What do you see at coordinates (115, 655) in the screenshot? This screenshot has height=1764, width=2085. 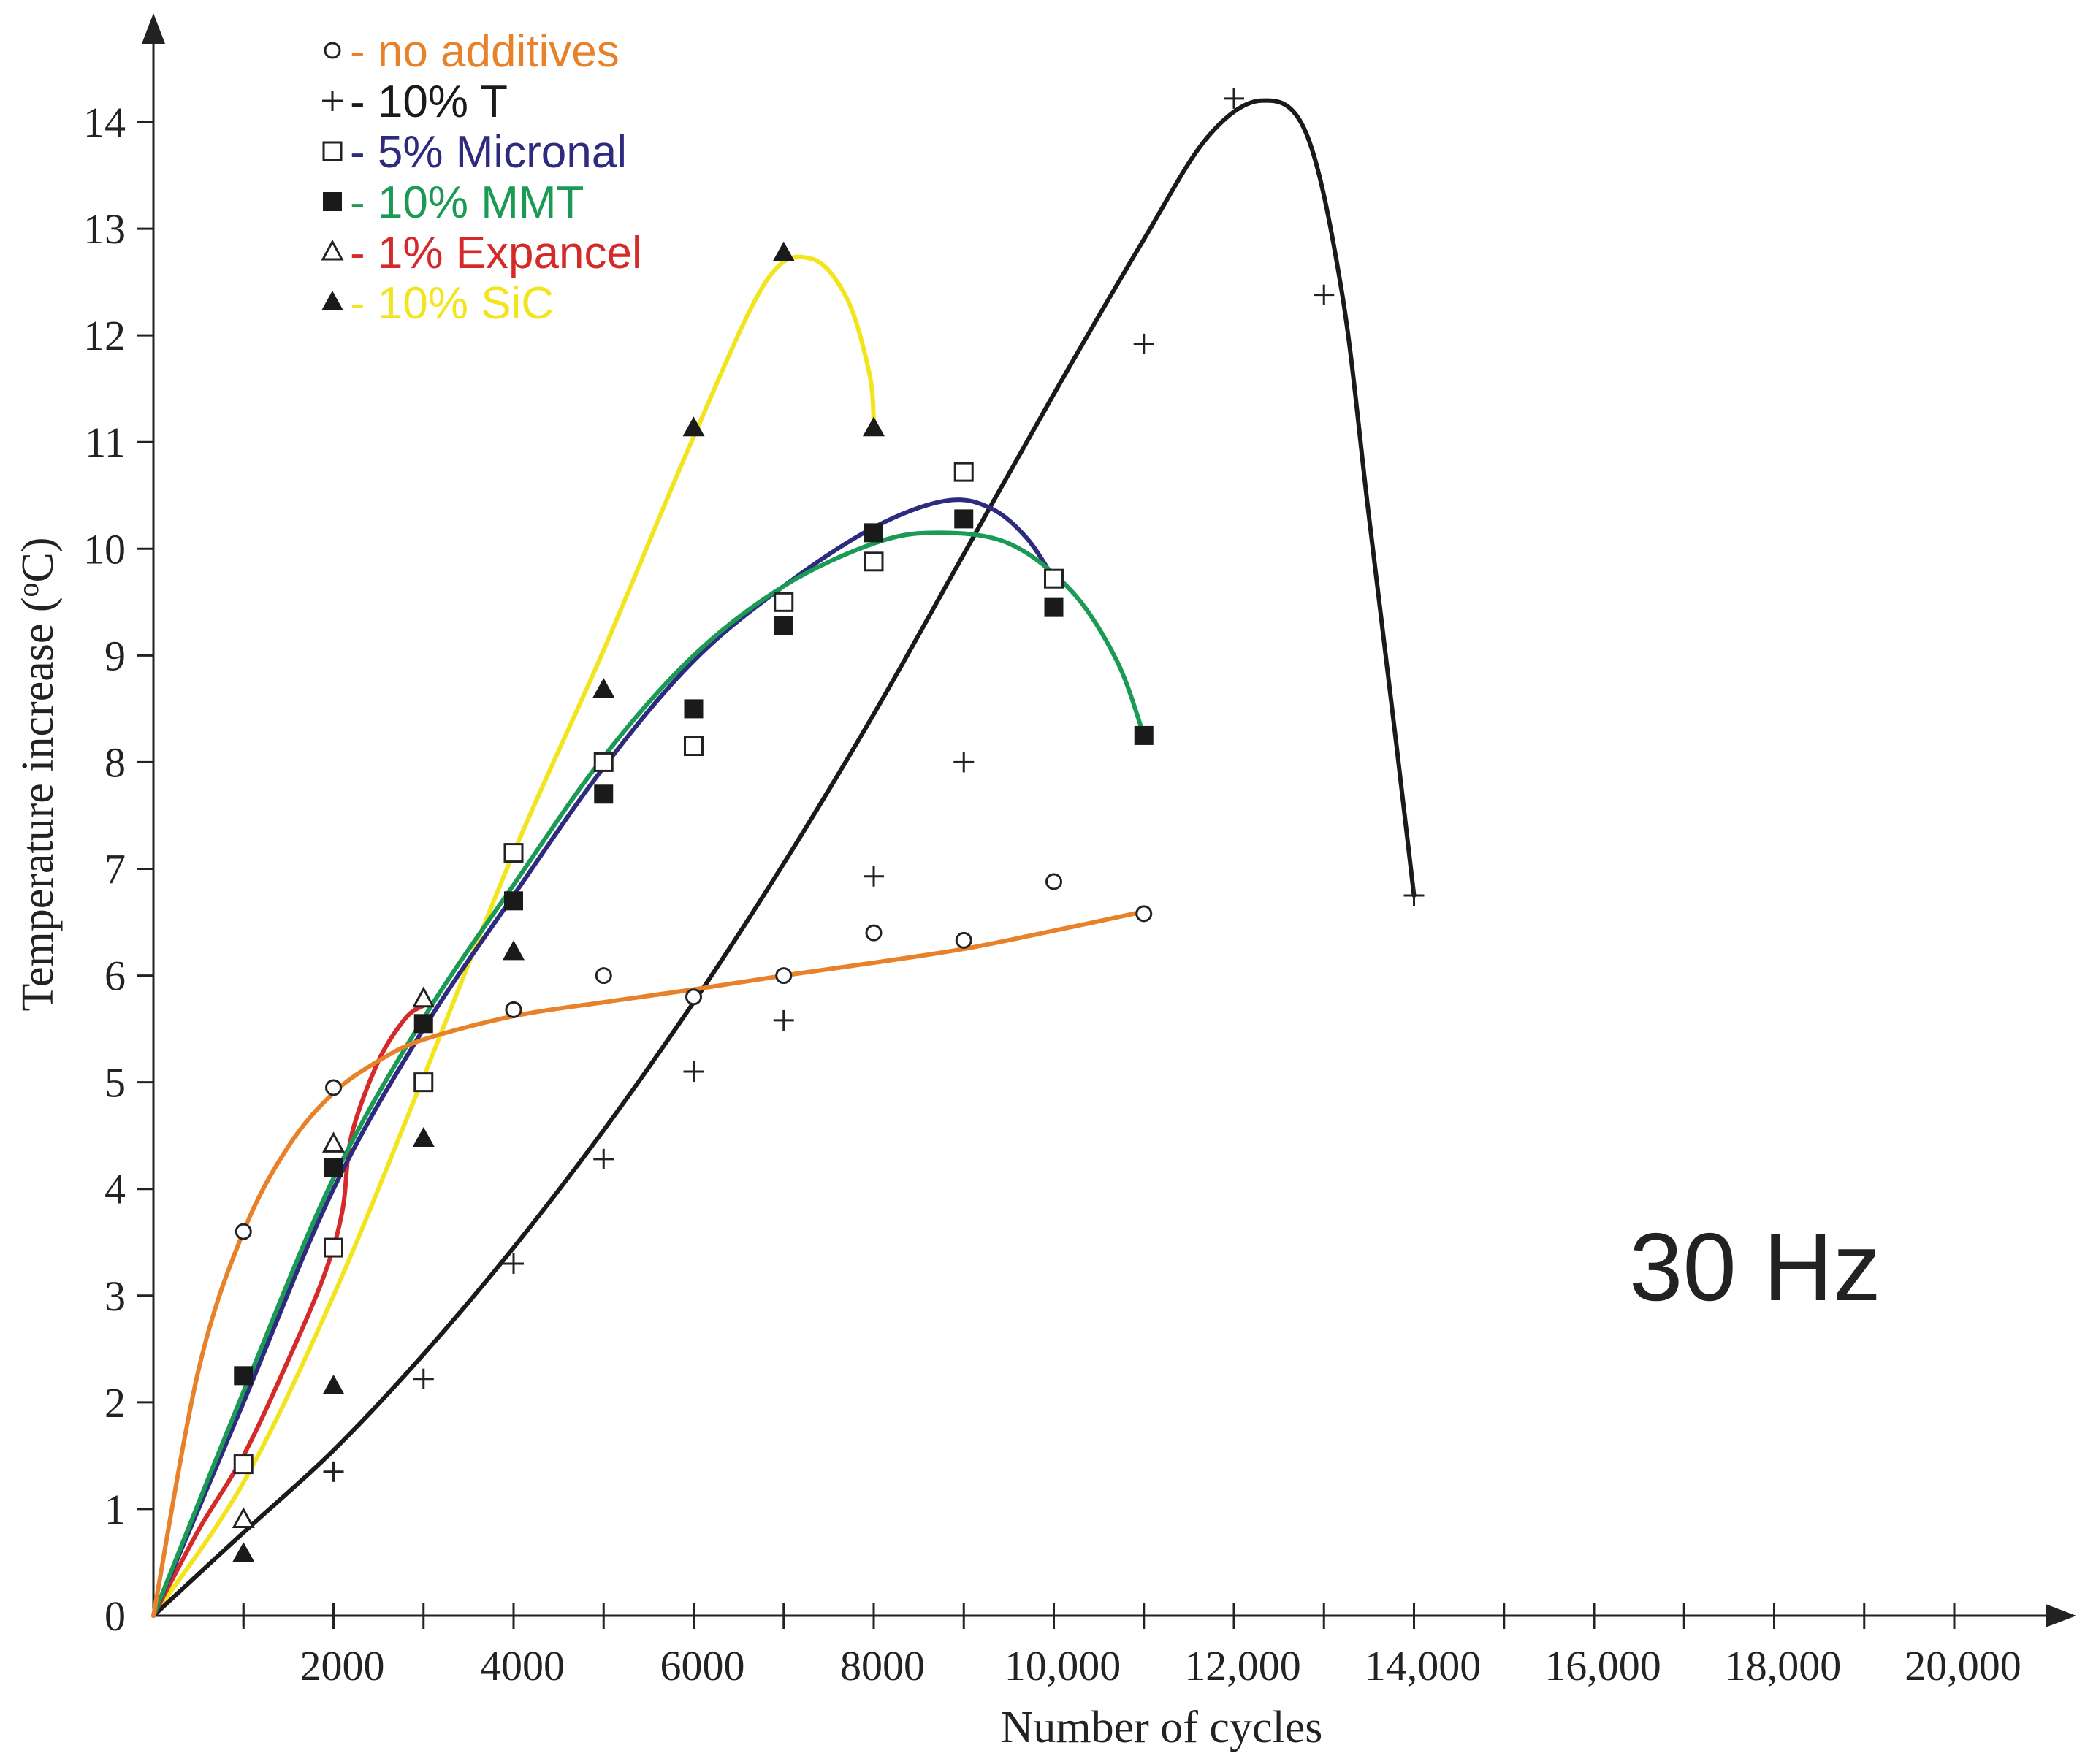 I see `y-tick-label: 9` at bounding box center [115, 655].